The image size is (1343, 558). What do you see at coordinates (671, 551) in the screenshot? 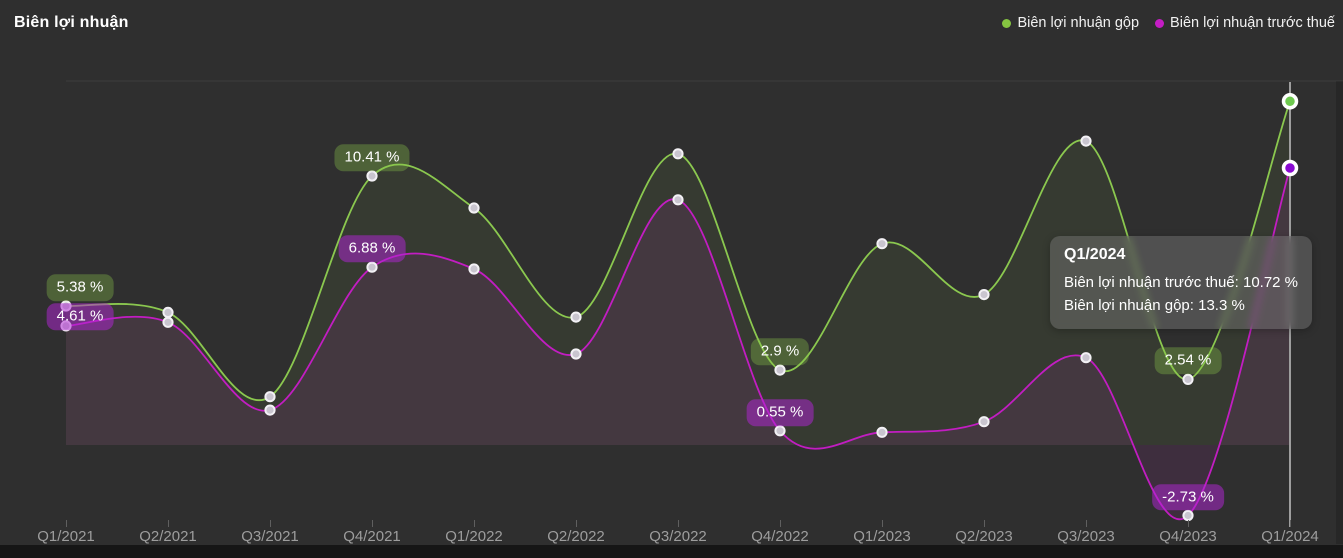
I see `bottom-bar` at bounding box center [671, 551].